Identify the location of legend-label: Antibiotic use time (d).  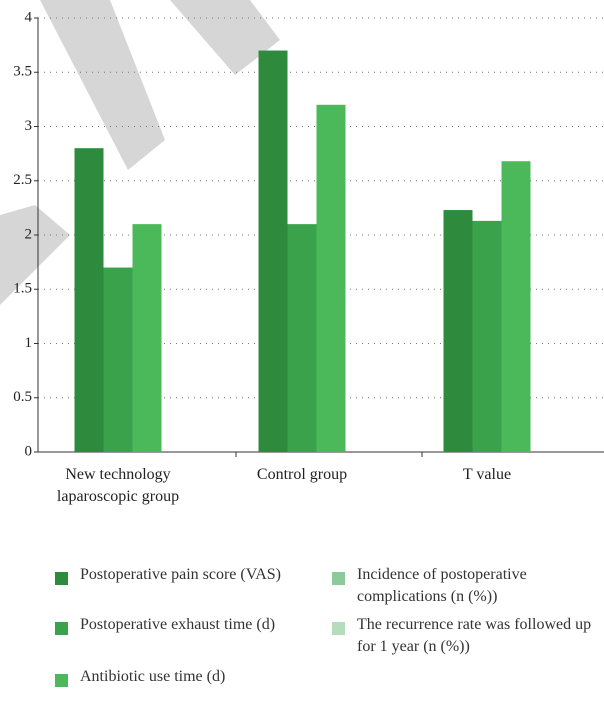
(153, 676).